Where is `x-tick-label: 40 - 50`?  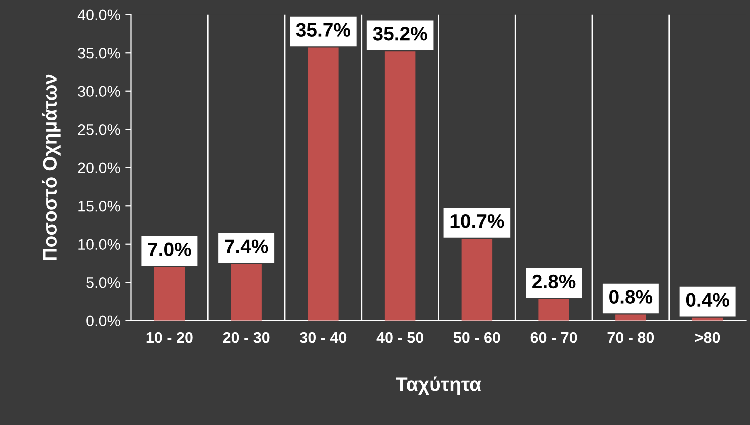
x-tick-label: 40 - 50 is located at coordinates (400, 338).